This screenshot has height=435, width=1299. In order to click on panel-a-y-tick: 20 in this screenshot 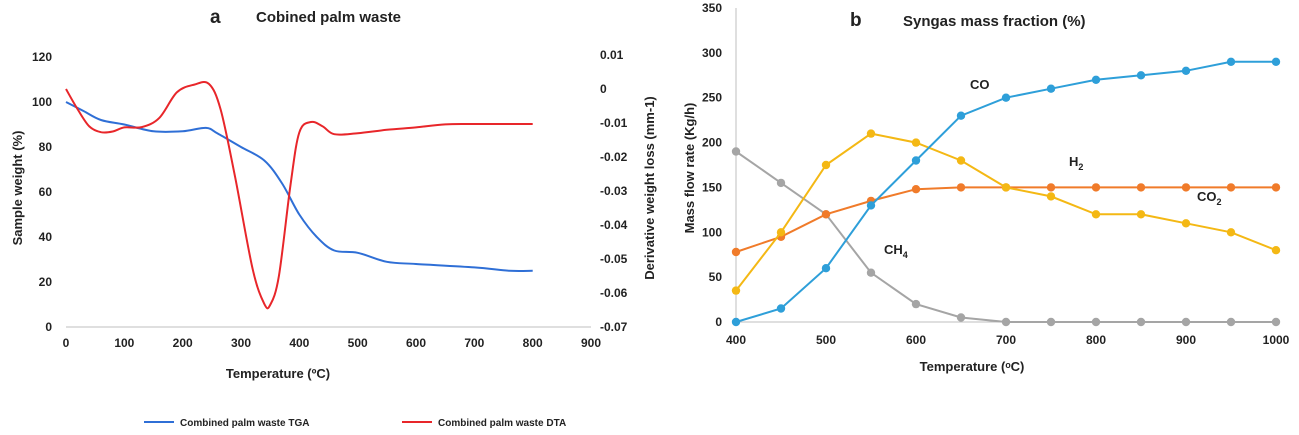, I will do `click(46, 282)`.